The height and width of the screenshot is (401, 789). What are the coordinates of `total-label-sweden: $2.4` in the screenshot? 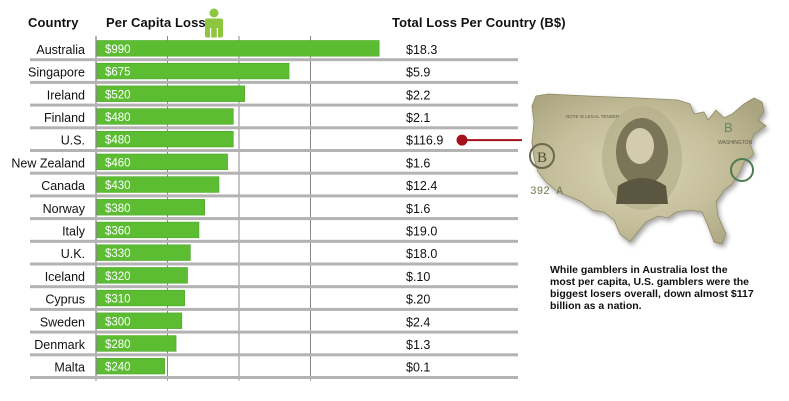 It's located at (418, 322).